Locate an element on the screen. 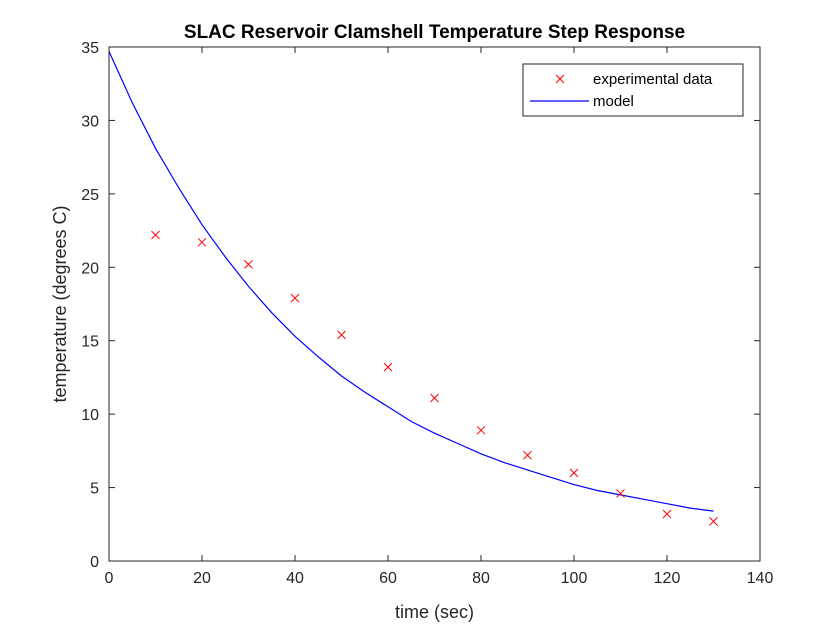  x-tick-label: 120 is located at coordinates (667, 578).